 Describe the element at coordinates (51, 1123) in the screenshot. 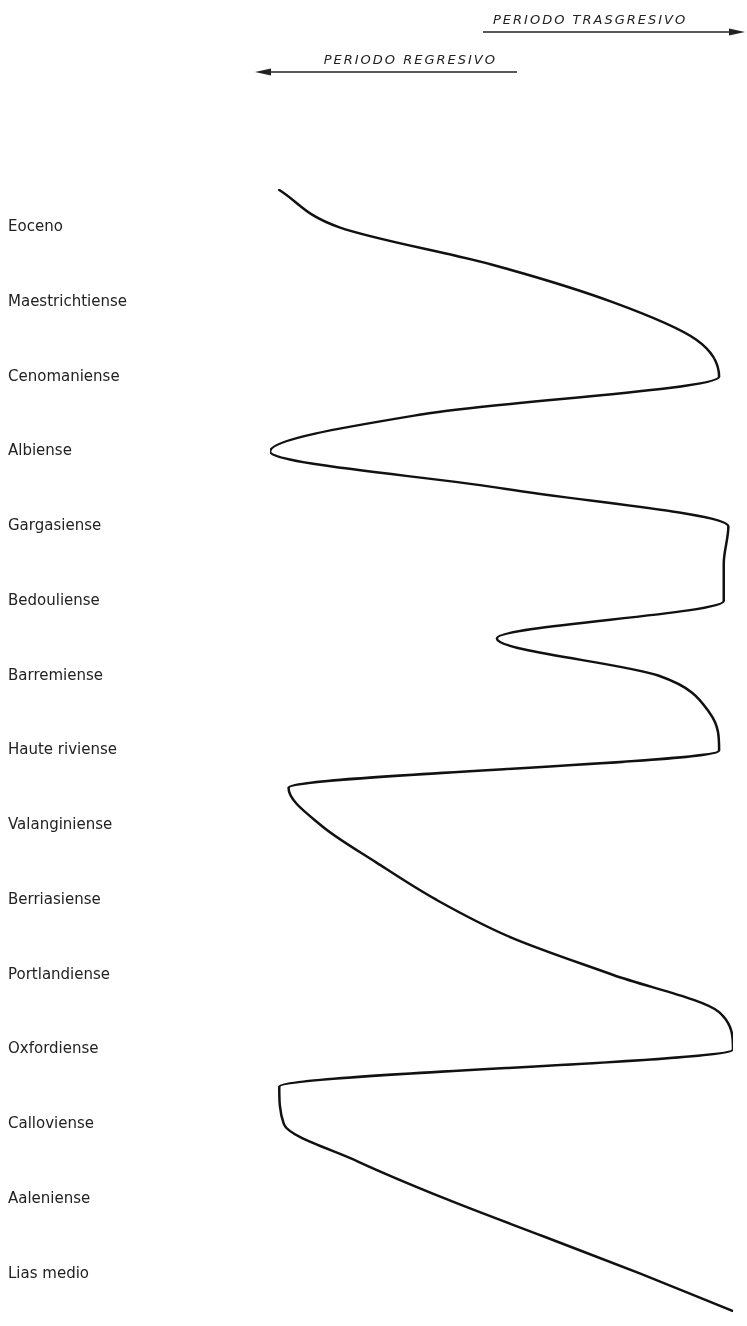

I see `y-tick-label: Calloviense` at that location.